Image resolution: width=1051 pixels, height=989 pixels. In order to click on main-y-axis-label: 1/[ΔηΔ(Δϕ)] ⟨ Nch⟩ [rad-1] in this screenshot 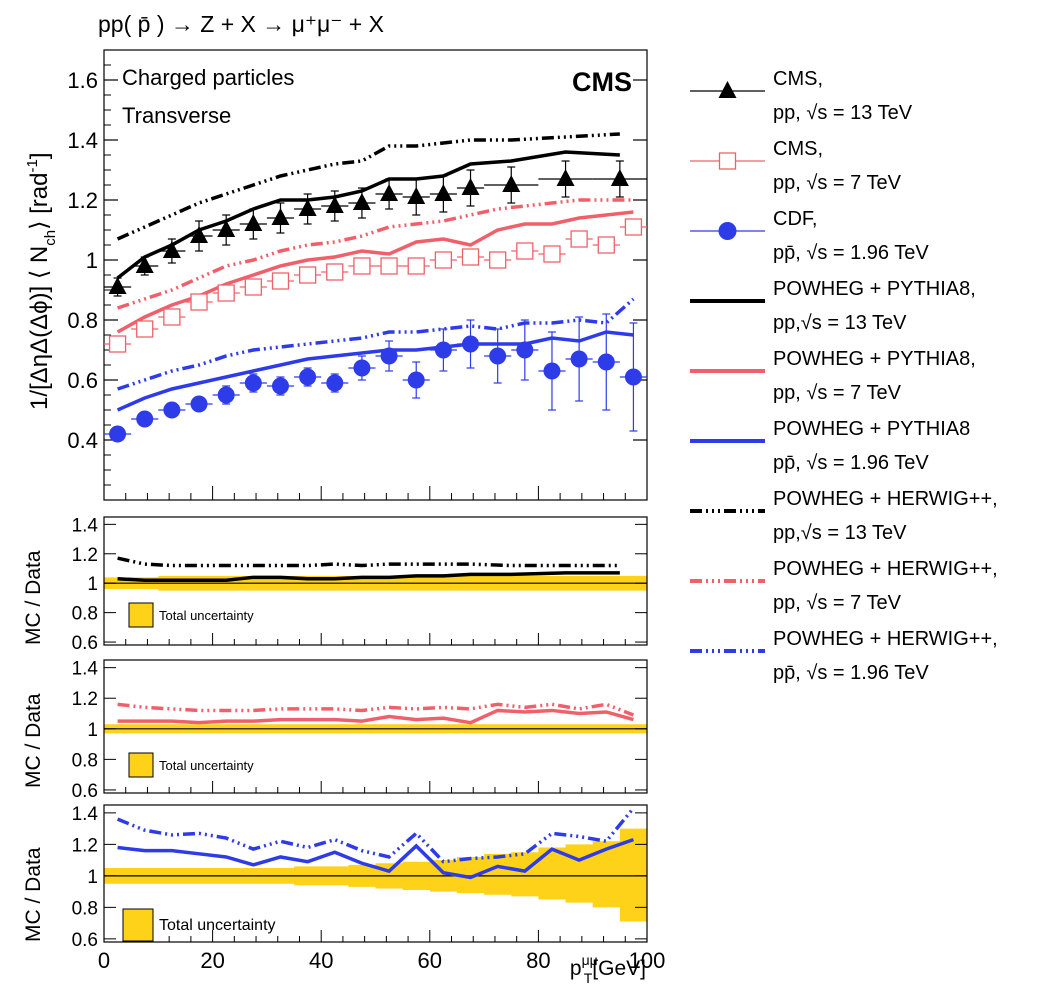, I will do `click(41, 282)`.